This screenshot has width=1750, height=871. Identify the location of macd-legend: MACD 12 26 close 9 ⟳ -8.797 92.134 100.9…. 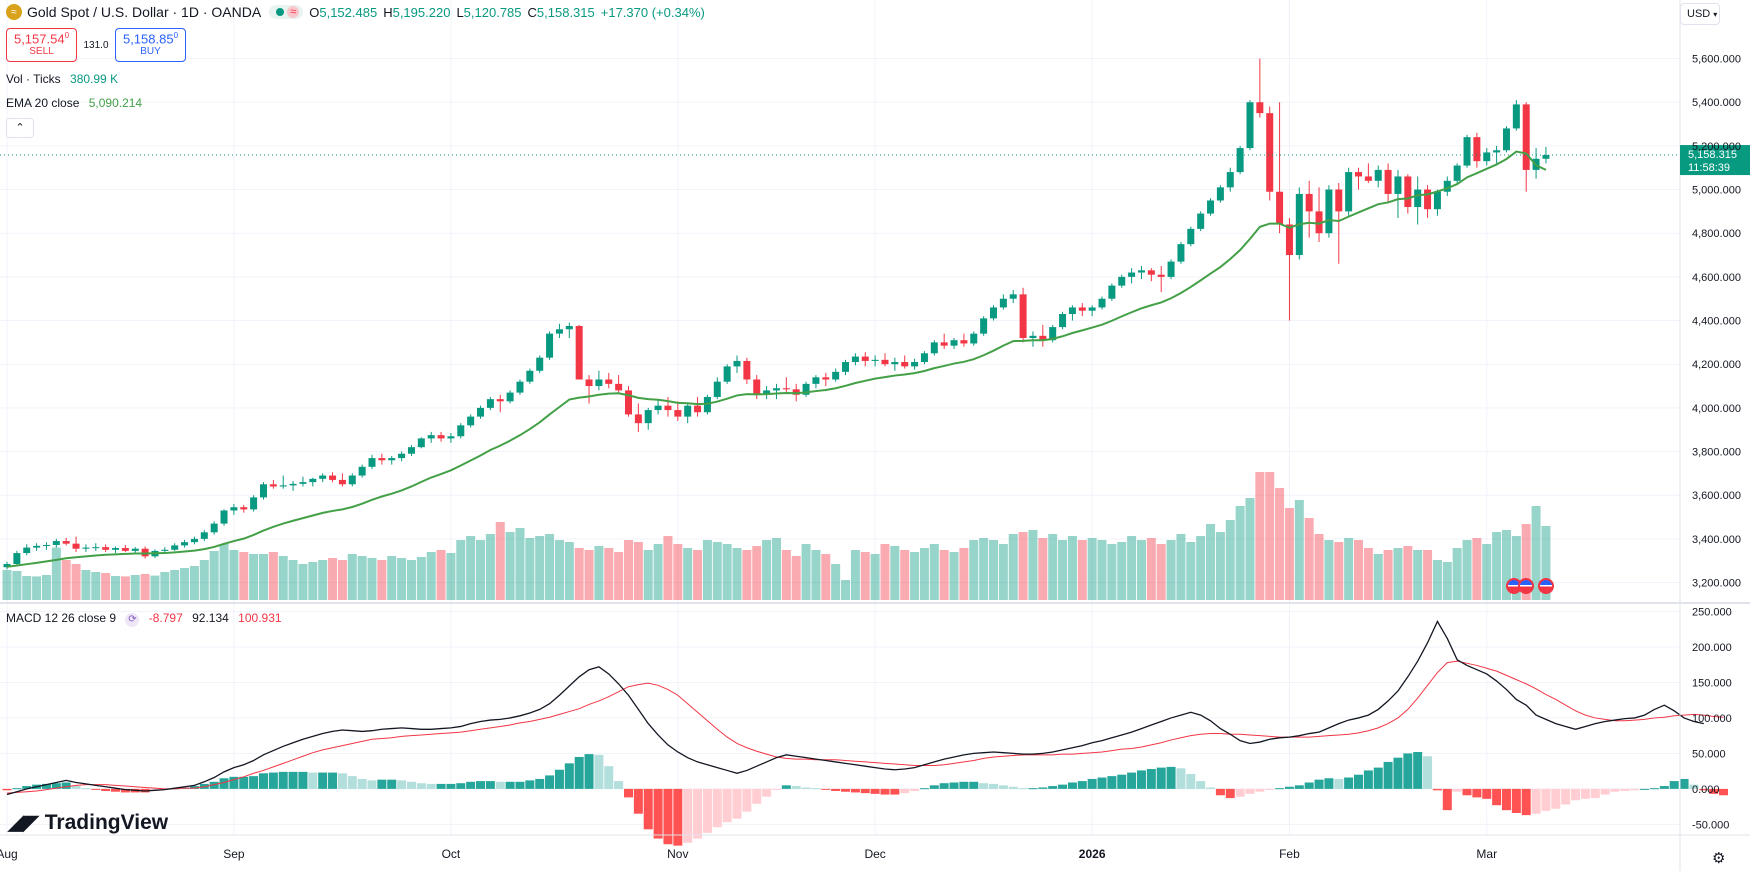
(144, 619).